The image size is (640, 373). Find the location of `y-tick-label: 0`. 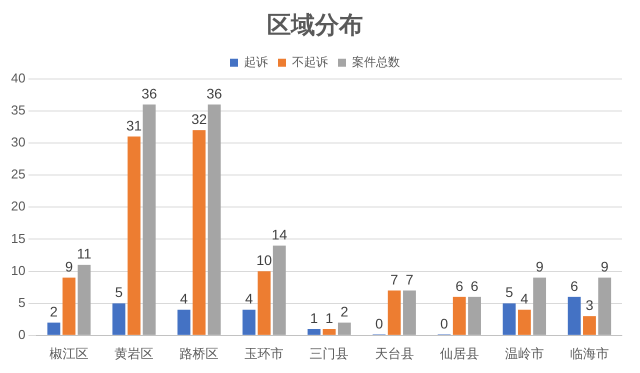

y-tick-label: 0 is located at coordinates (22, 334).